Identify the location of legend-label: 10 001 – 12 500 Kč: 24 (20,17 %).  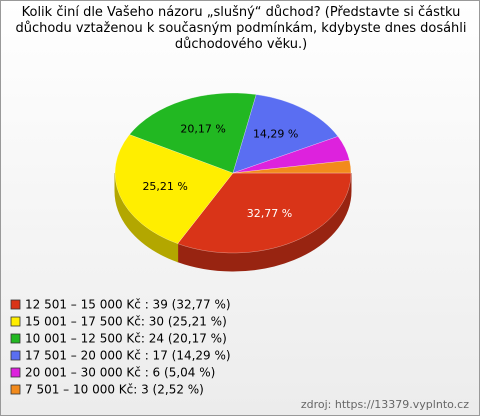
(126, 339).